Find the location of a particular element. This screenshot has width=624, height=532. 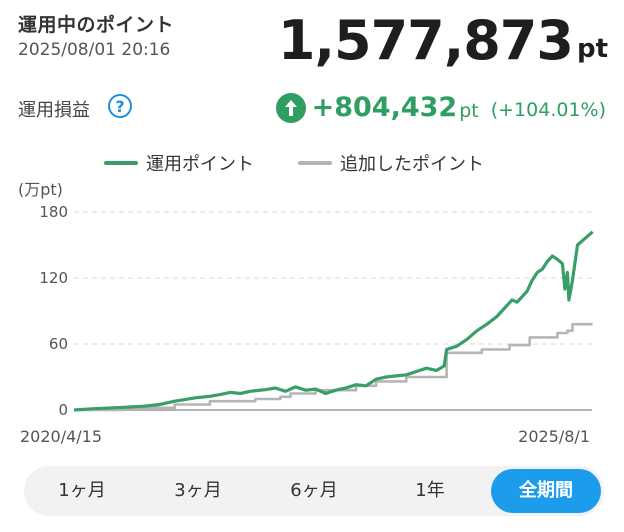

page-title: 運用中のポイント is located at coordinates (96, 25).